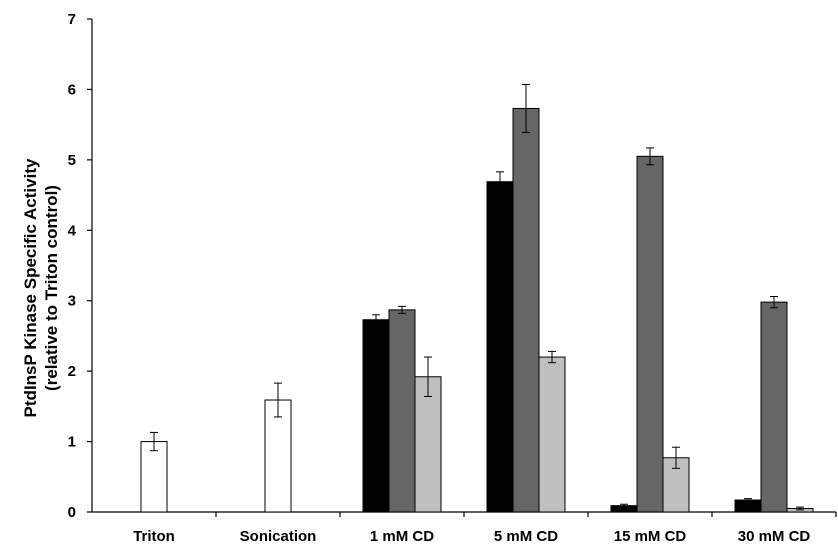 This screenshot has height=546, width=838. Describe the element at coordinates (72, 512) in the screenshot. I see `y-tick-label: 0` at that location.